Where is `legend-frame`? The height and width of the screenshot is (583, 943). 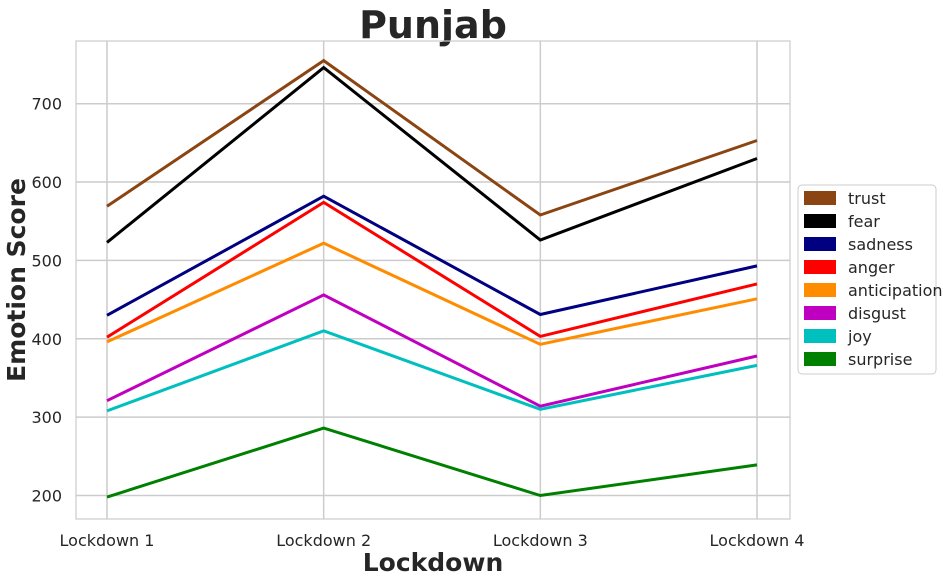 legend-frame is located at coordinates (867, 279).